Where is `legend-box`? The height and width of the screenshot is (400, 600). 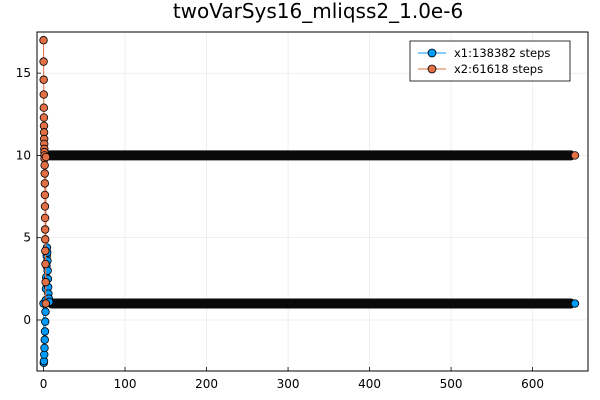 legend-box is located at coordinates (490, 61).